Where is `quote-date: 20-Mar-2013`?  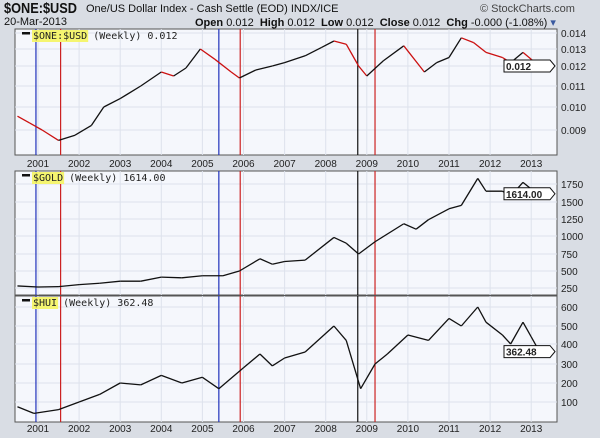 quote-date: 20-Mar-2013 is located at coordinates (35, 22).